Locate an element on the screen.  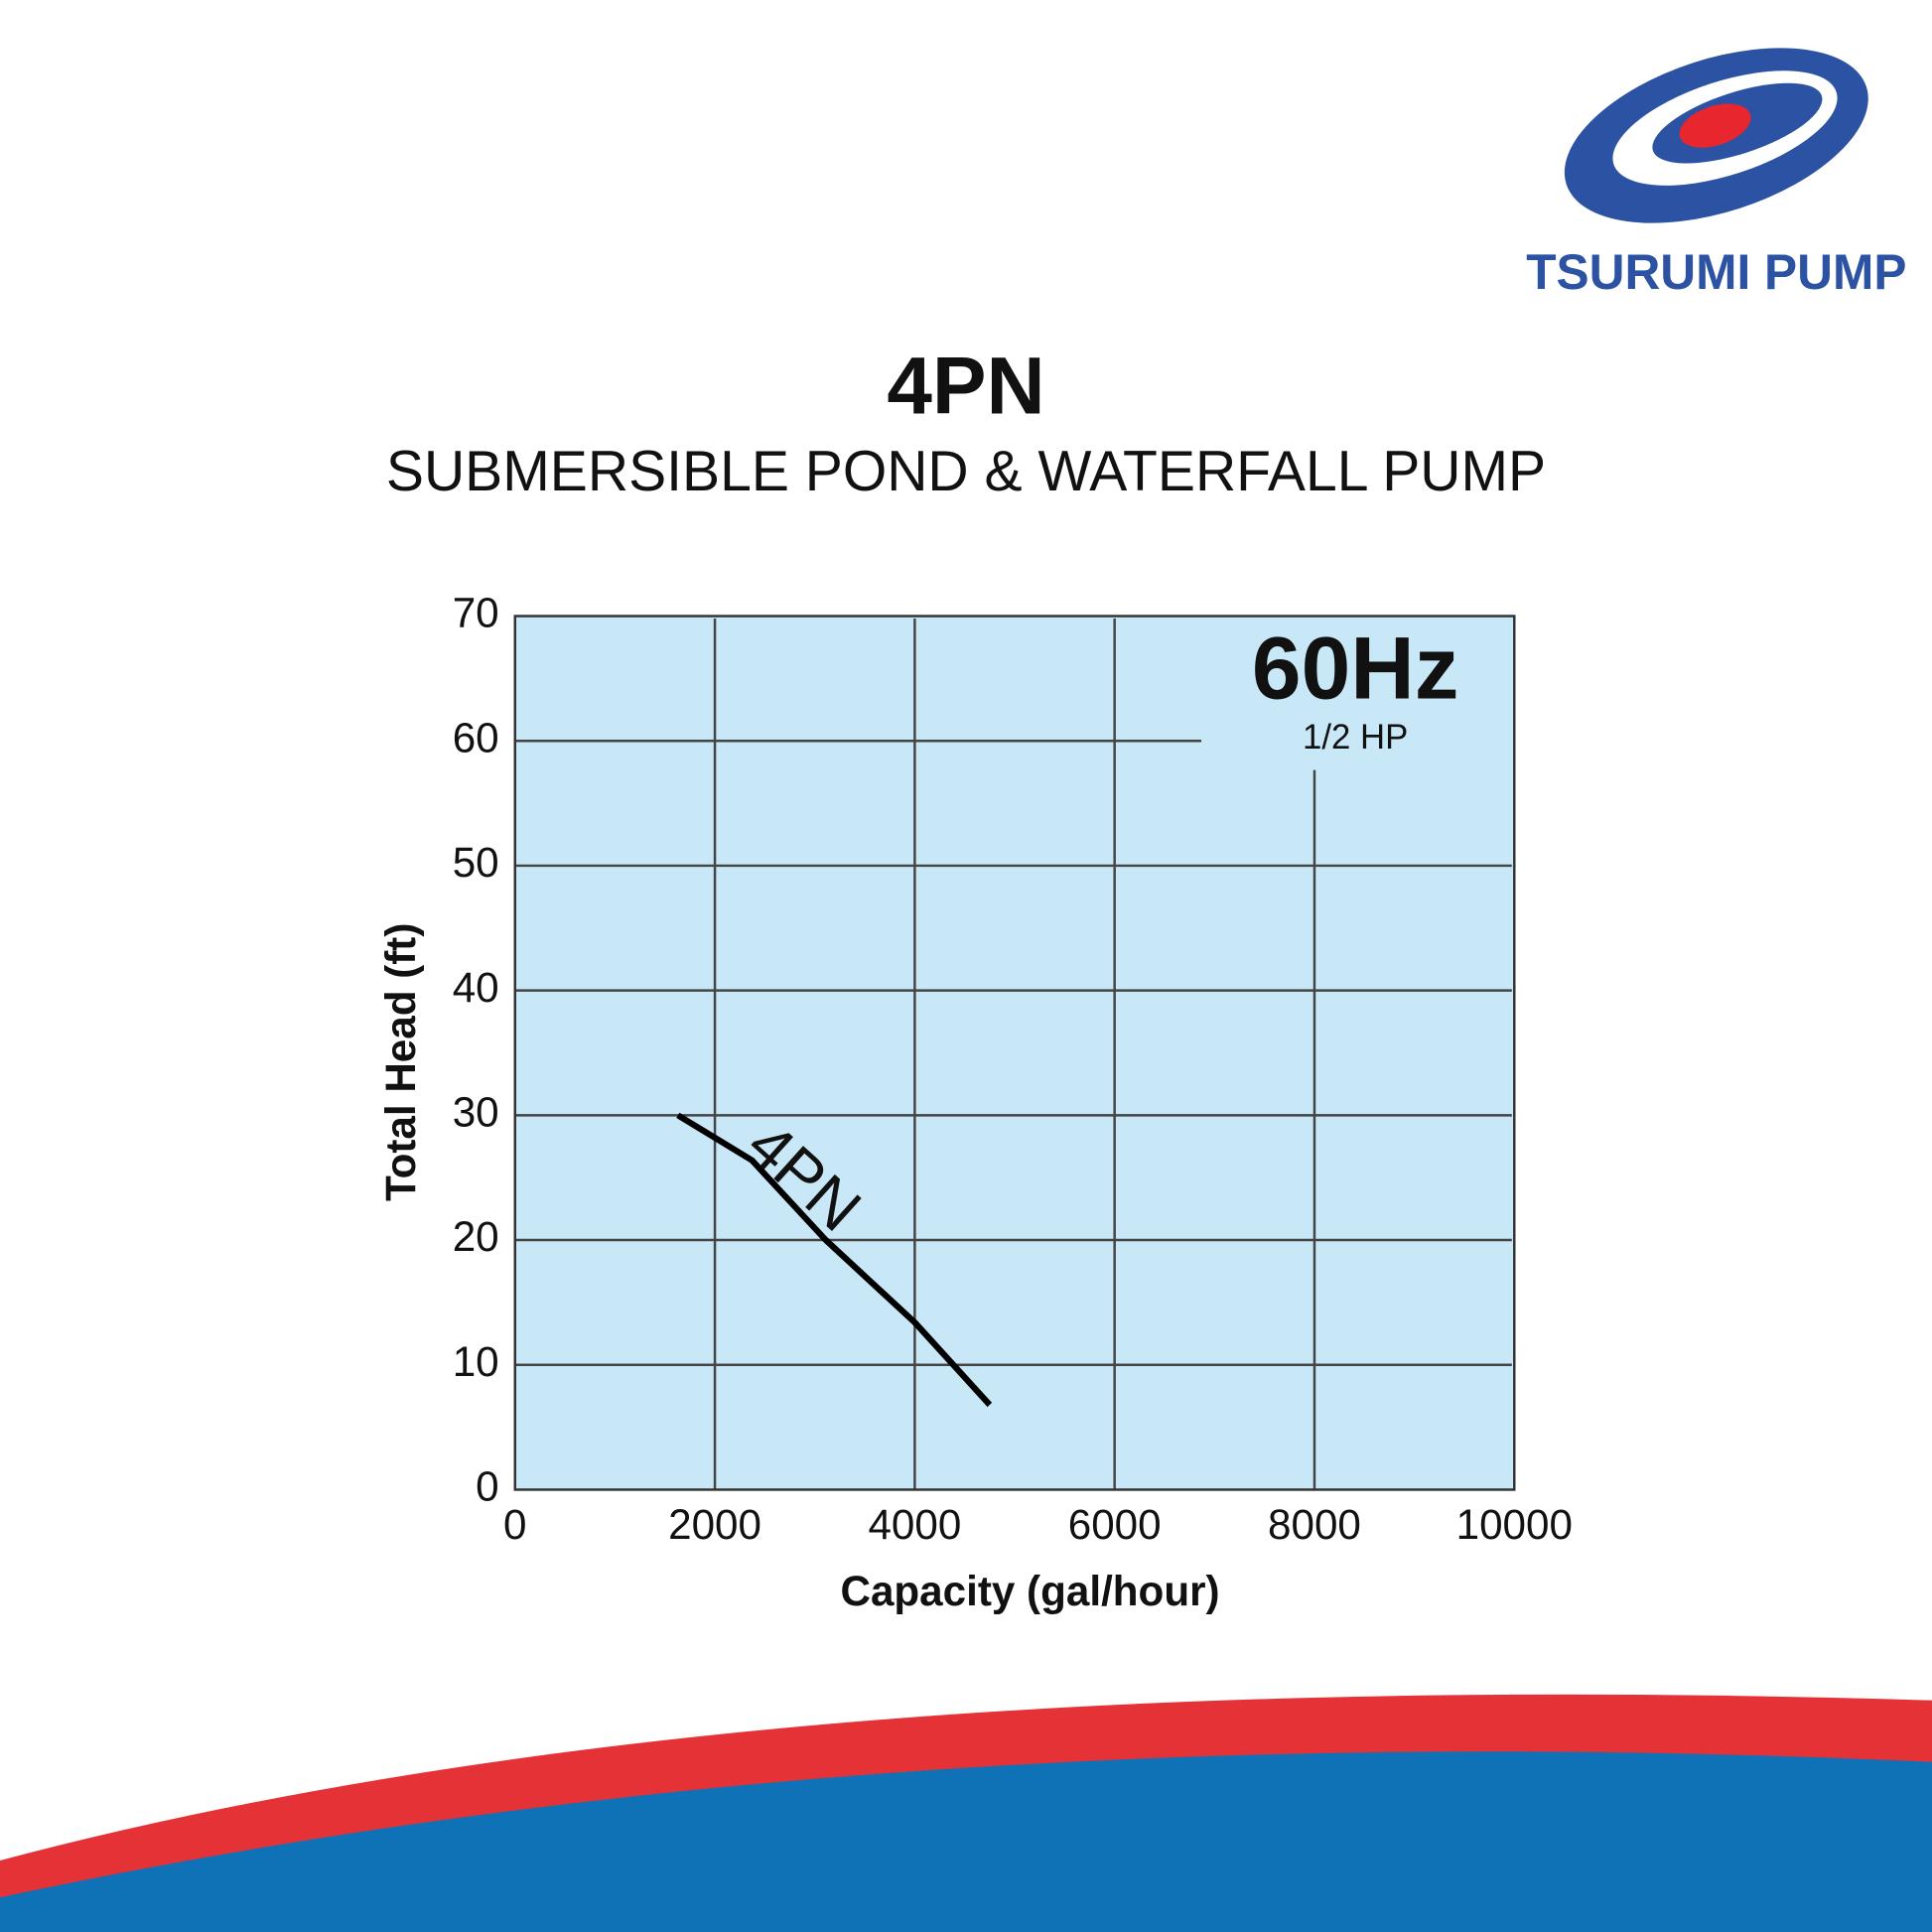
y-tick-label: 60 is located at coordinates (476, 737).